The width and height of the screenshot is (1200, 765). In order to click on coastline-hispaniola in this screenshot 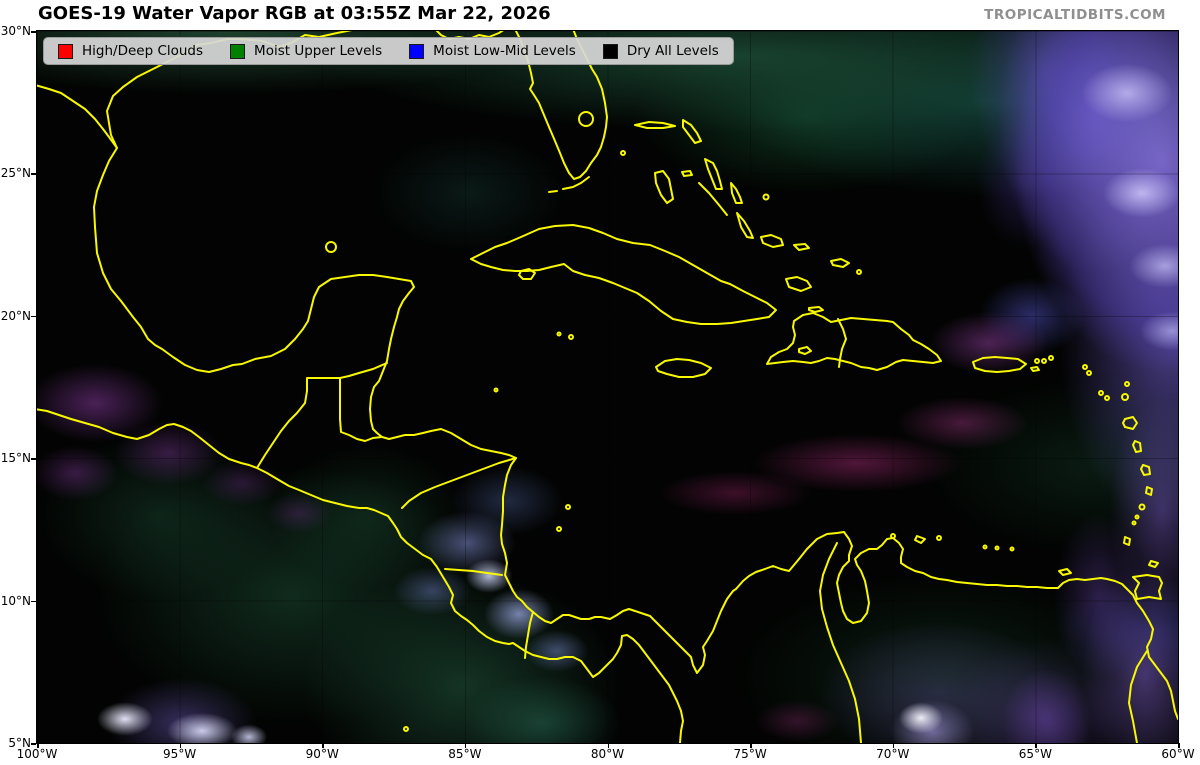, I will do `click(854, 341)`.